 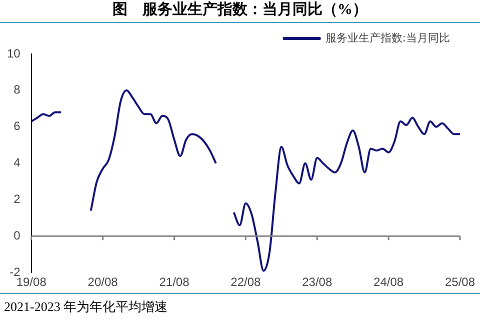 What do you see at coordinates (17, 163) in the screenshot?
I see `y-tick-label: 4` at bounding box center [17, 163].